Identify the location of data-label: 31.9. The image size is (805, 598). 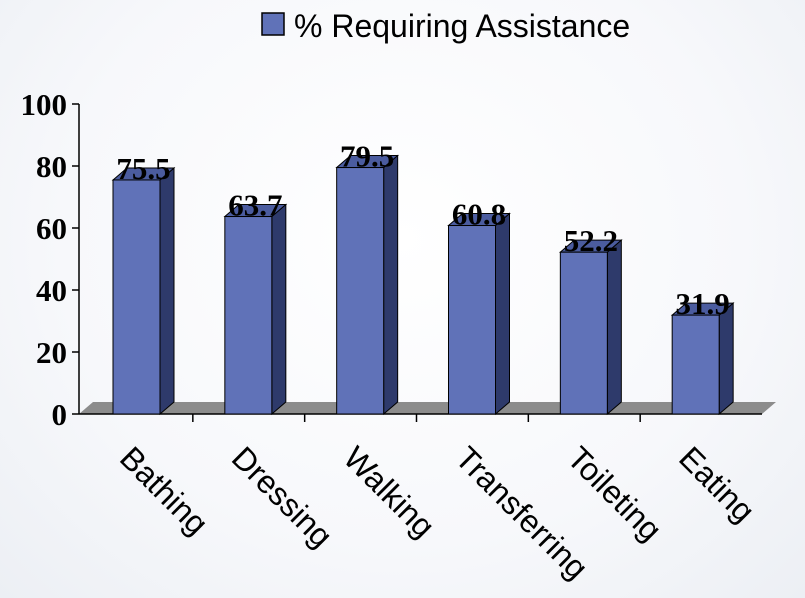
(703, 303).